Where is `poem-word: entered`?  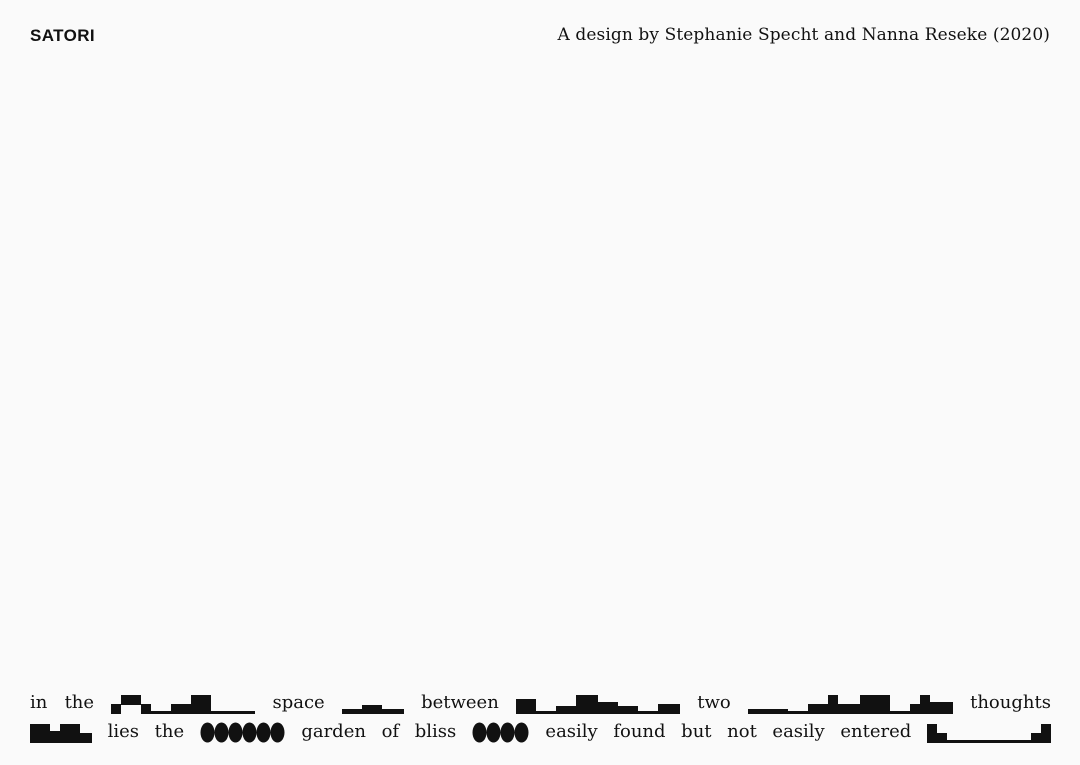
poem-word: entered is located at coordinates (876, 731).